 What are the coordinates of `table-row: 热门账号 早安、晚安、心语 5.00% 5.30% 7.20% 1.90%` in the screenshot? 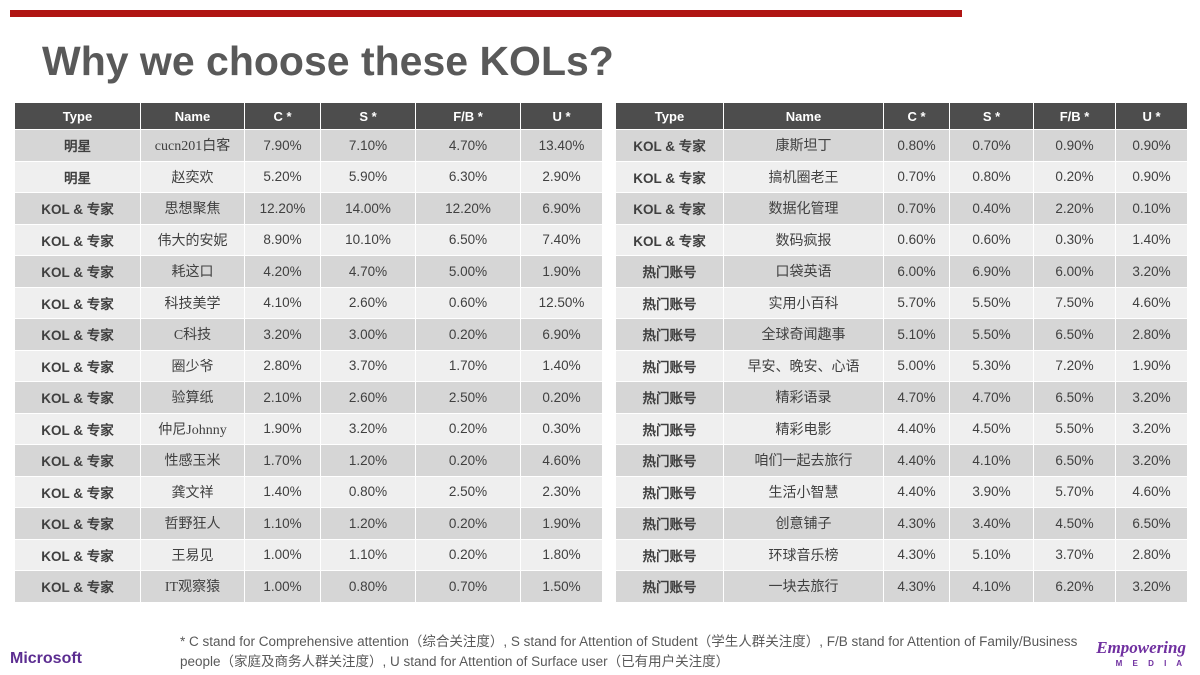 It's located at (901, 365).